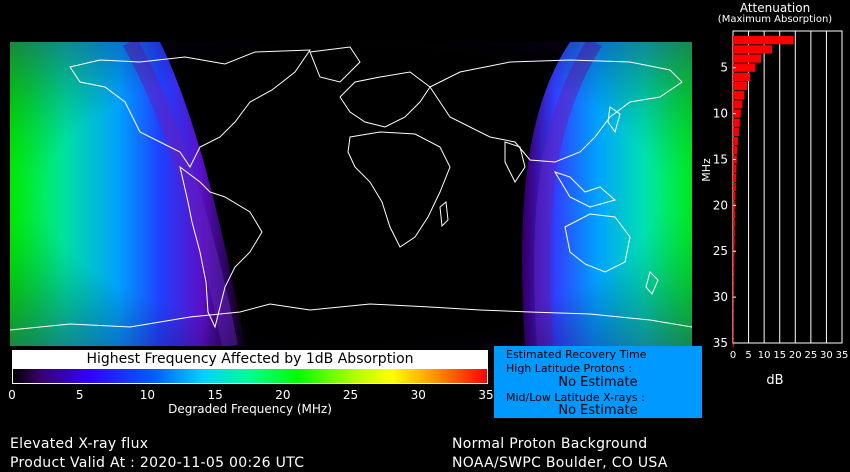 This screenshot has height=472, width=850. Describe the element at coordinates (720, 159) in the screenshot. I see `chart-y-tick-label: 15` at that location.